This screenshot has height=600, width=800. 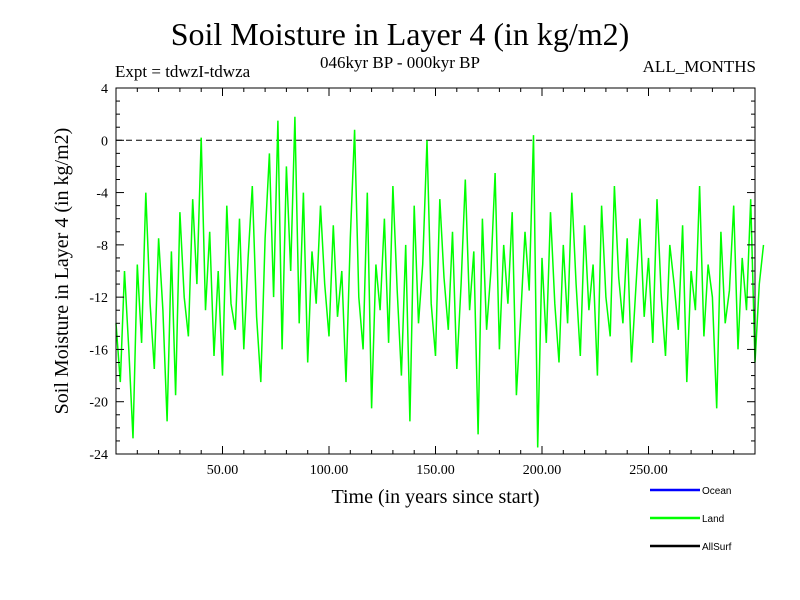 What do you see at coordinates (98, 455) in the screenshot?
I see `y-tick-label: -24` at bounding box center [98, 455].